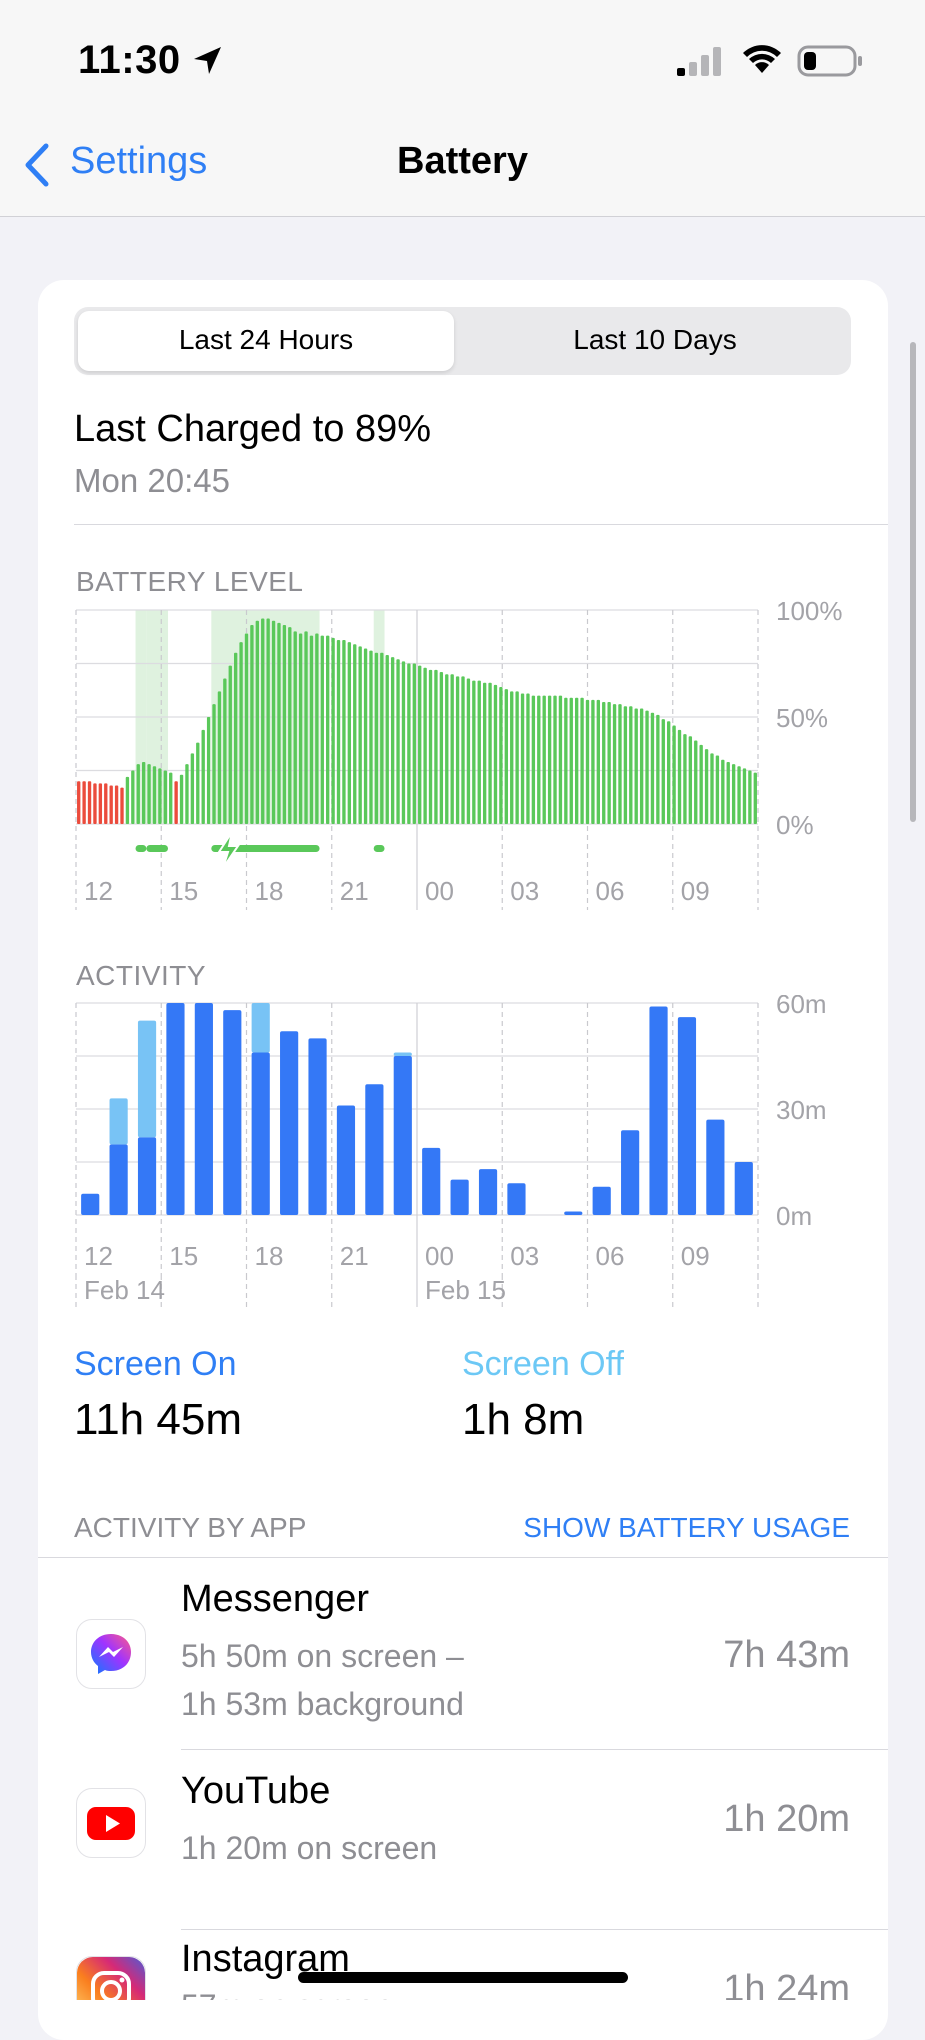  What do you see at coordinates (190, 1527) in the screenshot?
I see `activity-by-app-label: ACTIVITY BY APP` at bounding box center [190, 1527].